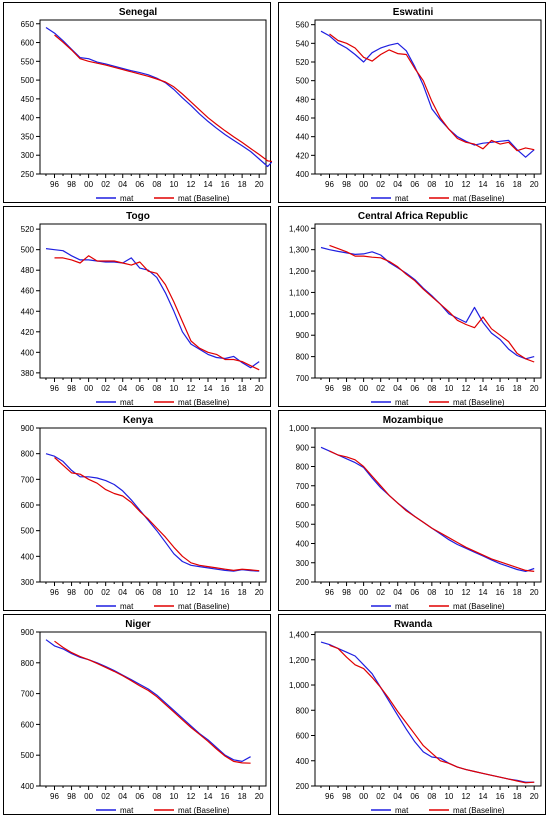 This screenshot has width=550, height=817. What do you see at coordinates (28, 155) in the screenshot?
I see `y-tick-label: 300` at bounding box center [28, 155].